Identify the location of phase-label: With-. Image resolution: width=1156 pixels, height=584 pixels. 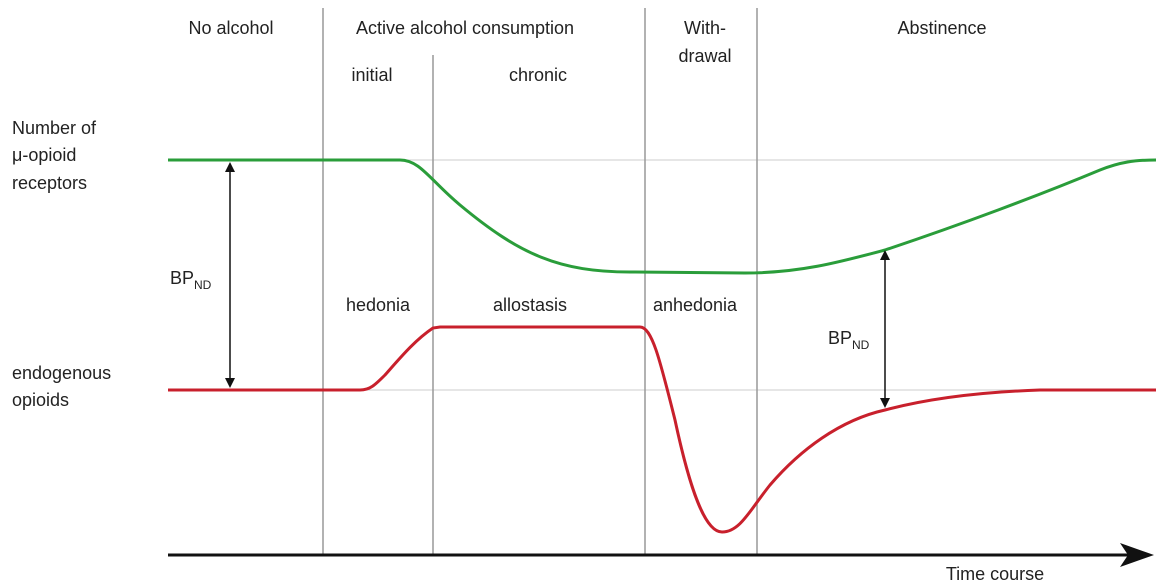
(705, 28).